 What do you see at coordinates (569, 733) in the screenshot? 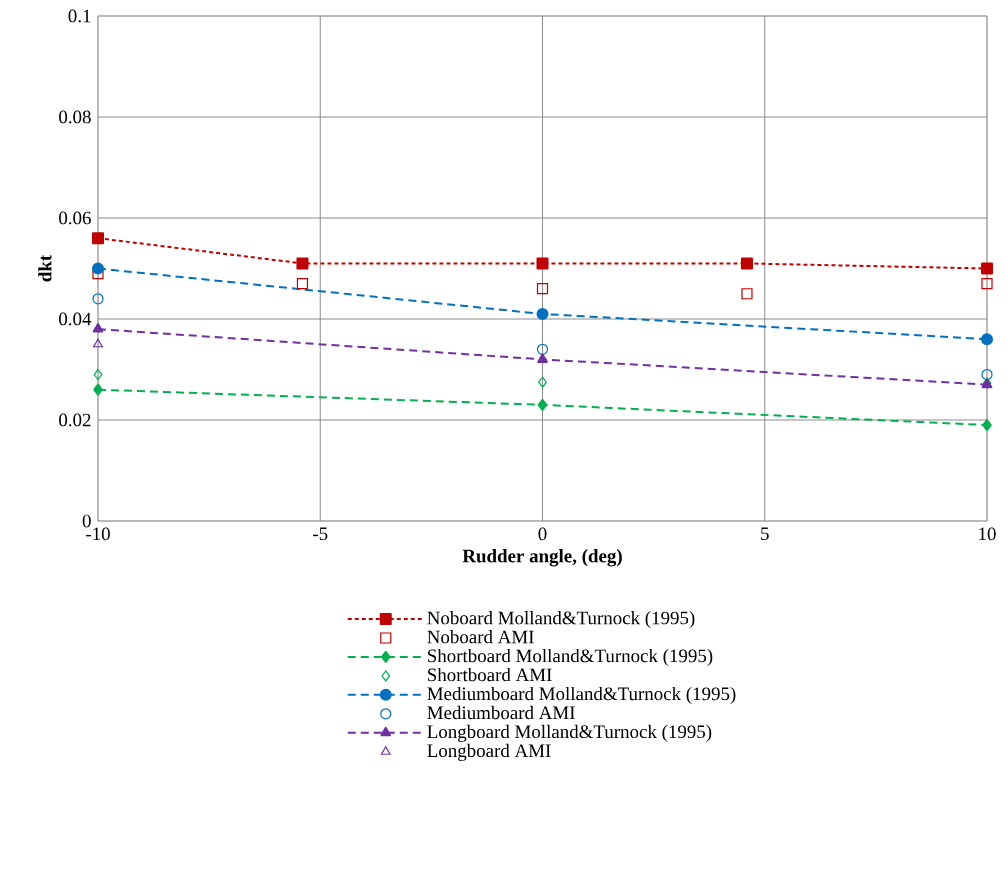
I see `legend-label: Longboard Molland&Turnock (1995)` at bounding box center [569, 733].